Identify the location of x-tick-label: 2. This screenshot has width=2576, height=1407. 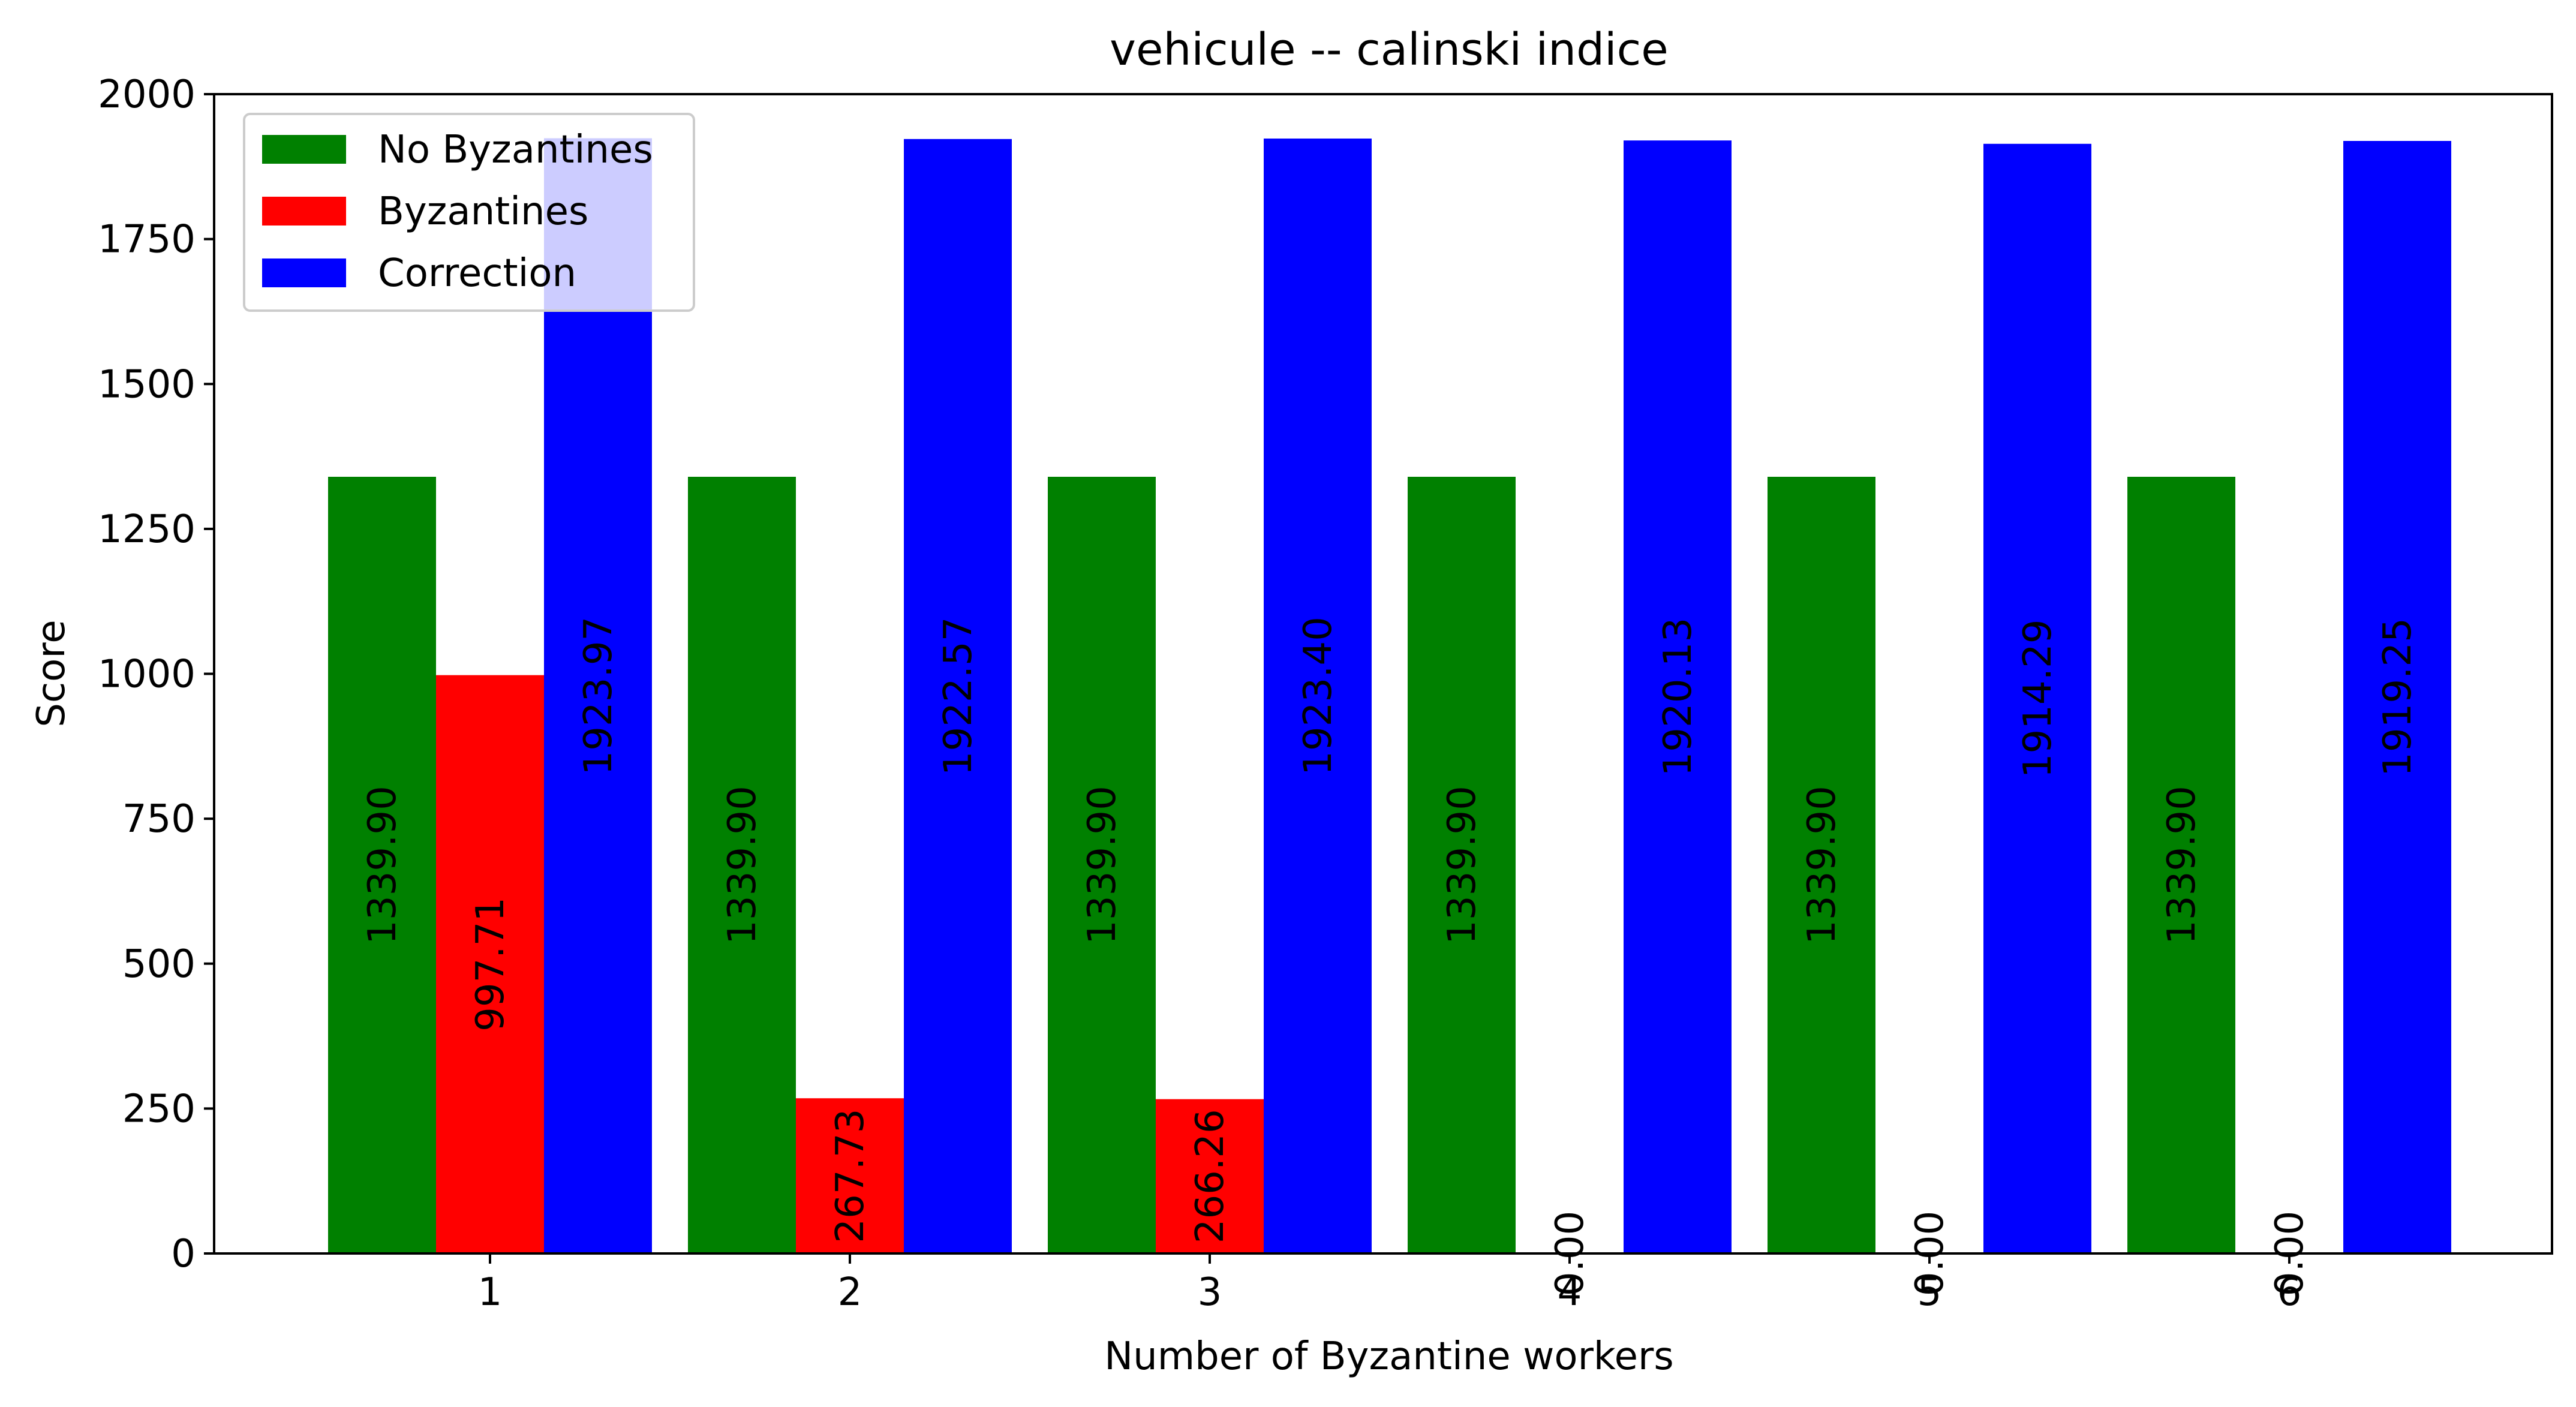
(850, 1293).